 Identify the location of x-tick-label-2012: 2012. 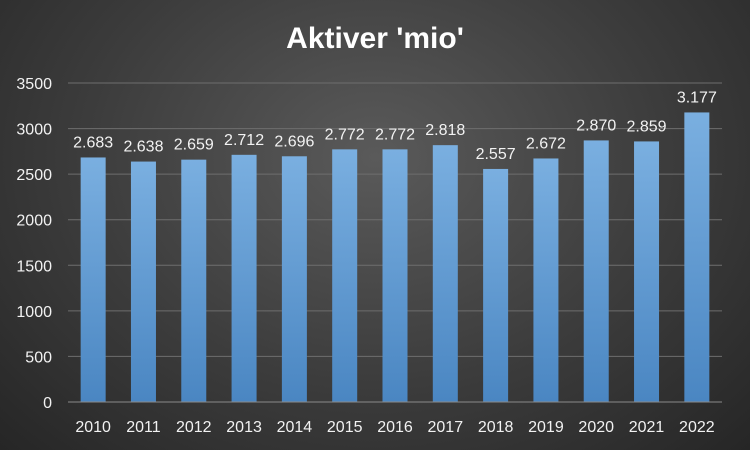
(194, 427).